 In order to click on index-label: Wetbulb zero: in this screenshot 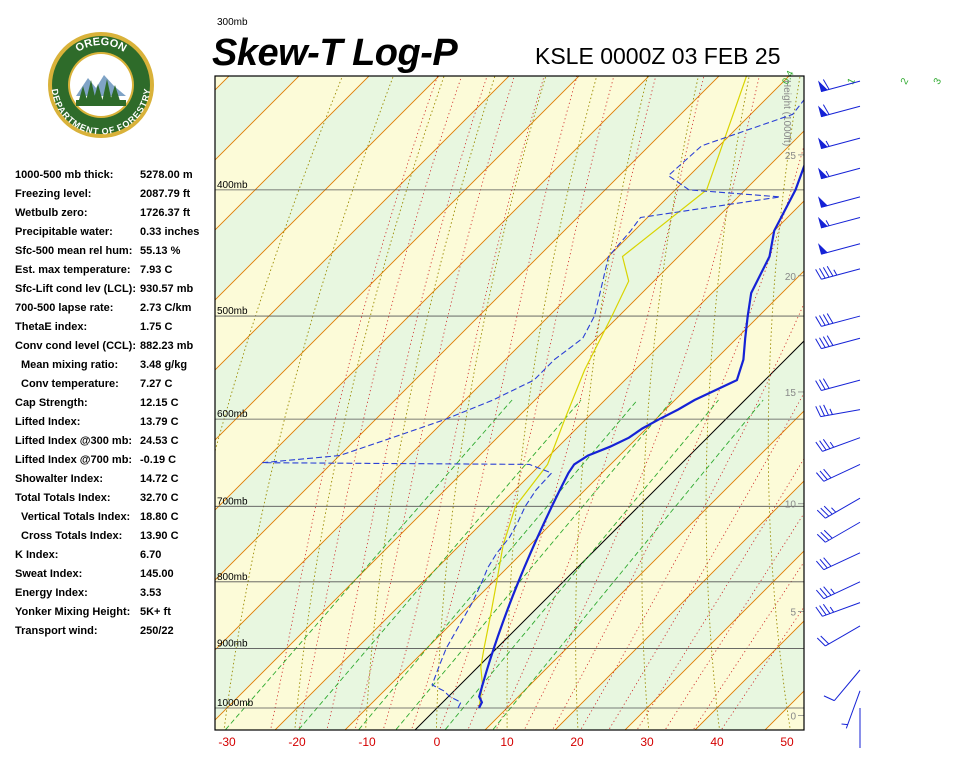, I will do `click(51, 213)`.